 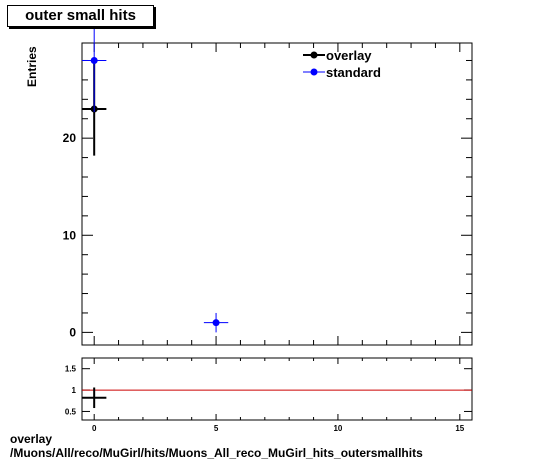 I want to click on x-tick-label: 15, so click(x=459, y=428).